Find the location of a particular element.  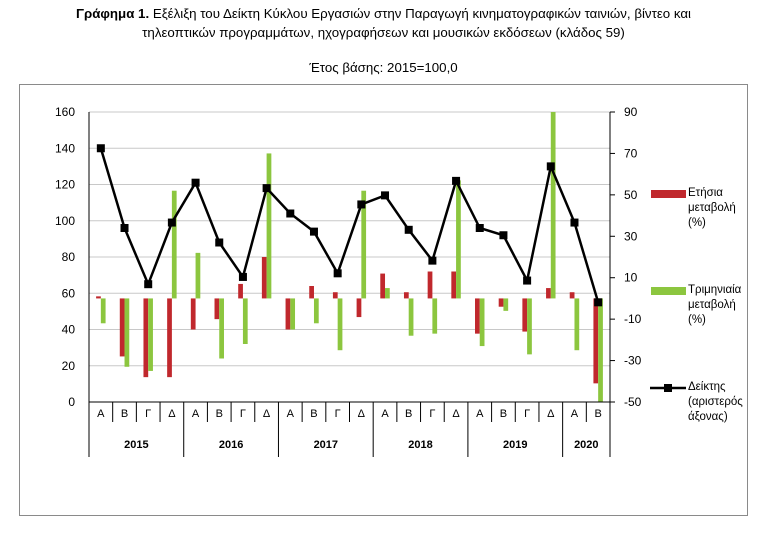

y-right-tick-label: 30 is located at coordinates (631, 236).